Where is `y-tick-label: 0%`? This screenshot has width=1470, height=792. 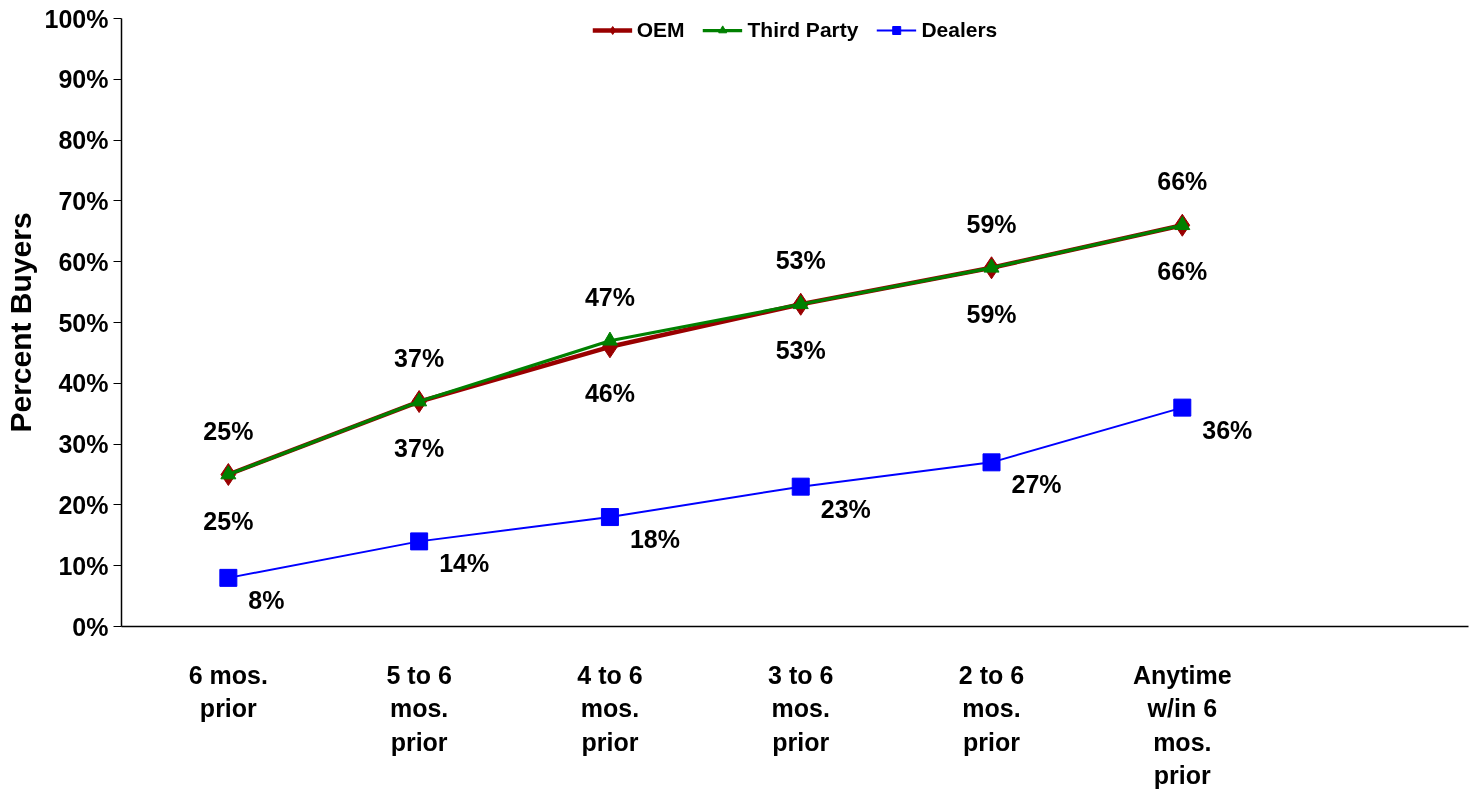 y-tick-label: 0% is located at coordinates (90, 626).